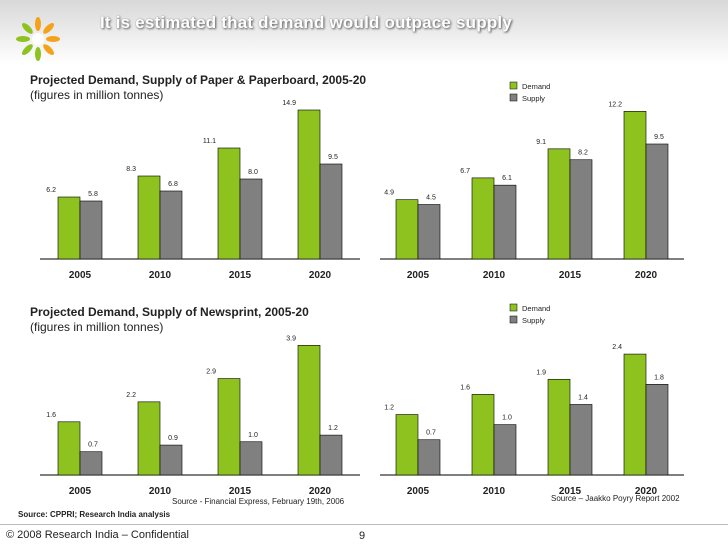  I want to click on data-label-supply-2010: 1.0, so click(507, 418).